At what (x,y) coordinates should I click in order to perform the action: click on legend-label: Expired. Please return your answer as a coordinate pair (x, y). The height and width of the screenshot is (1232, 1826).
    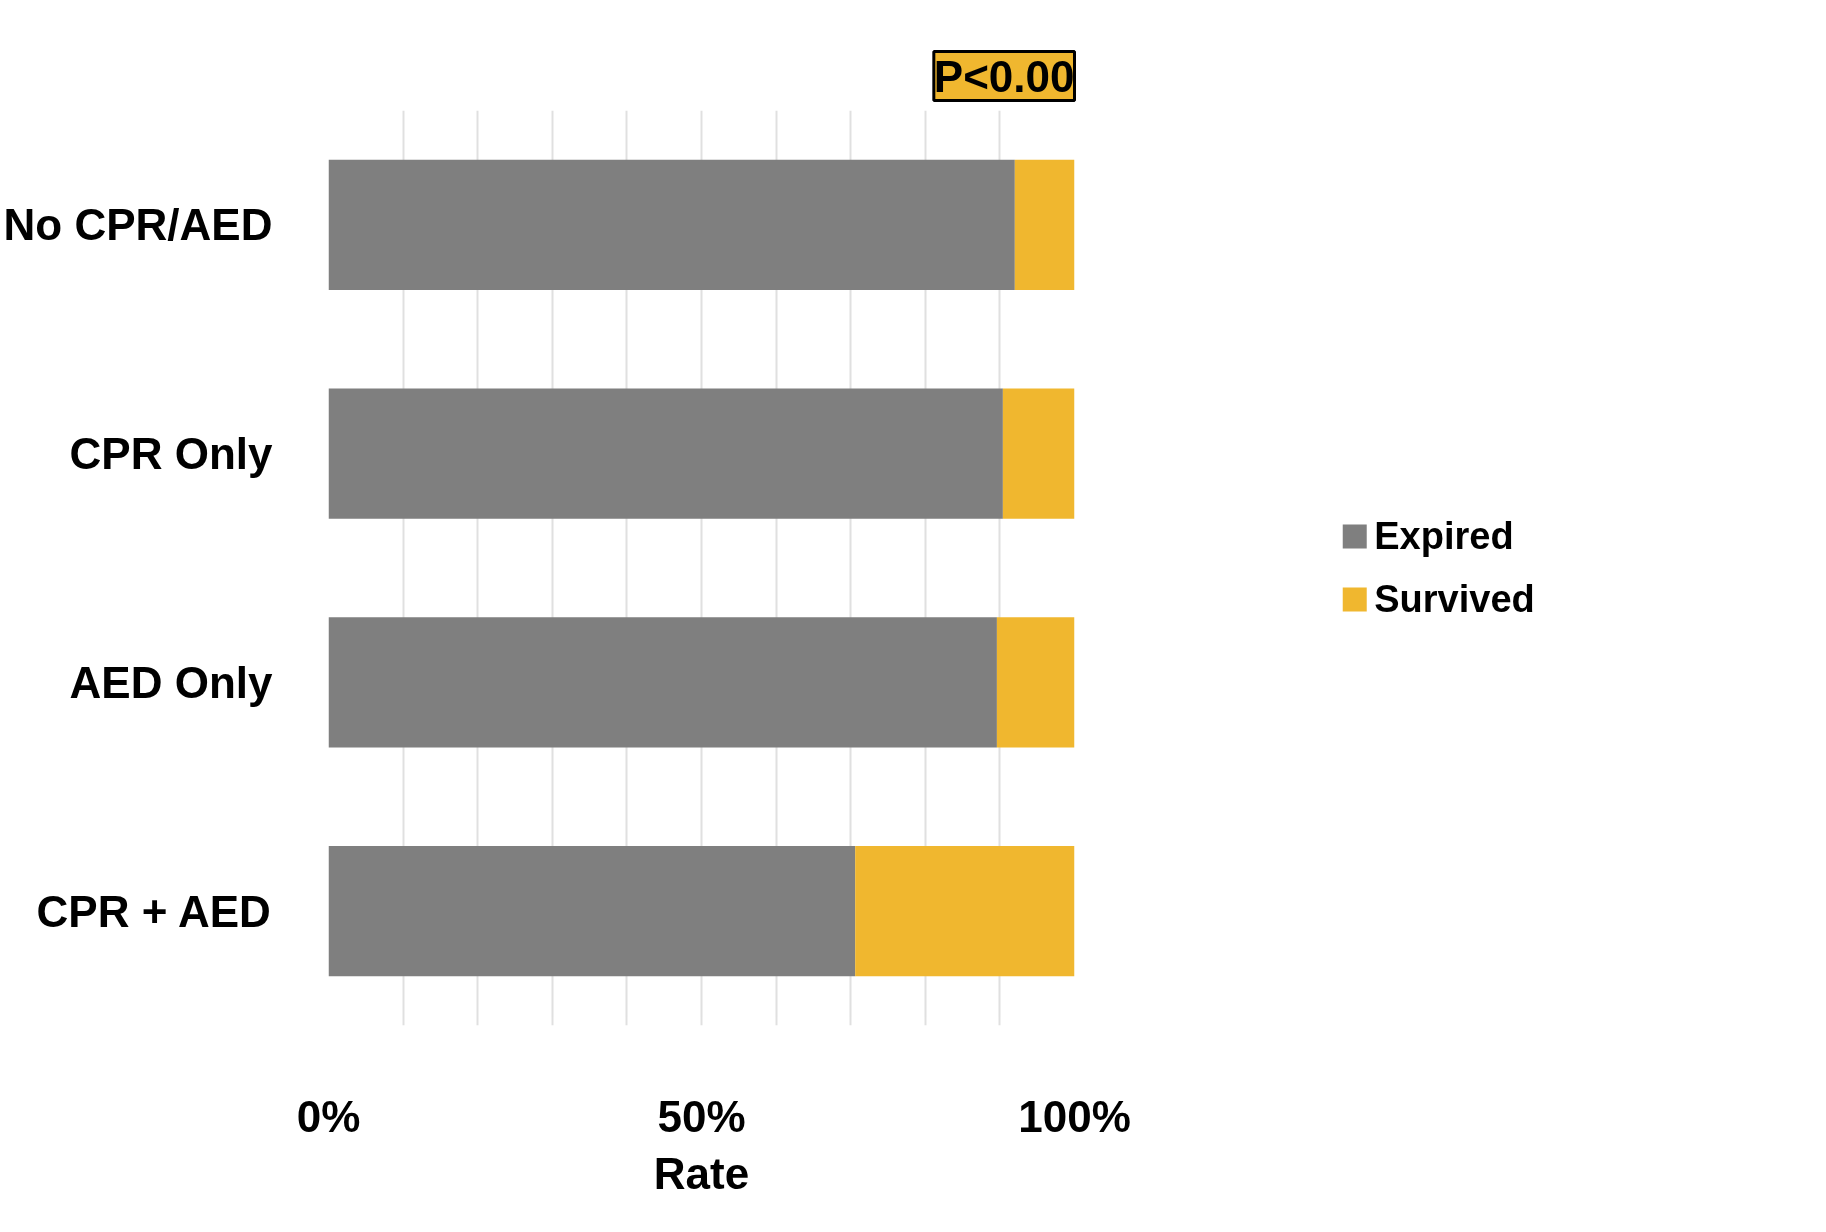
    Looking at the image, I should click on (1444, 536).